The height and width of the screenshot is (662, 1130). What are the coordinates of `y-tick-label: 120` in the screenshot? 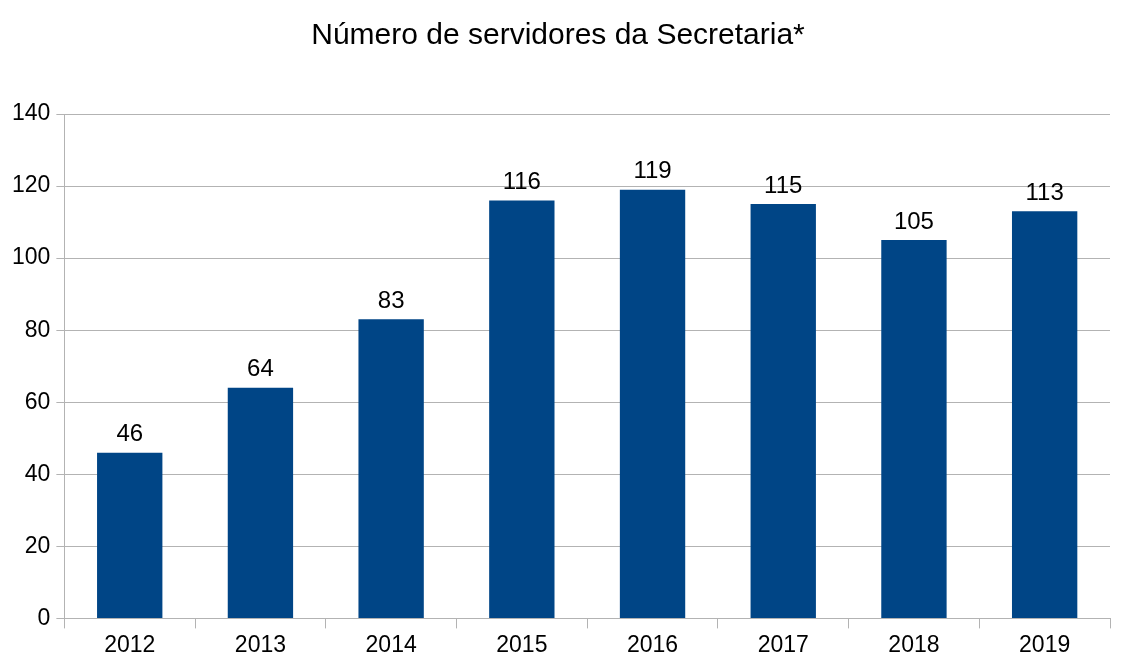 It's located at (31, 184).